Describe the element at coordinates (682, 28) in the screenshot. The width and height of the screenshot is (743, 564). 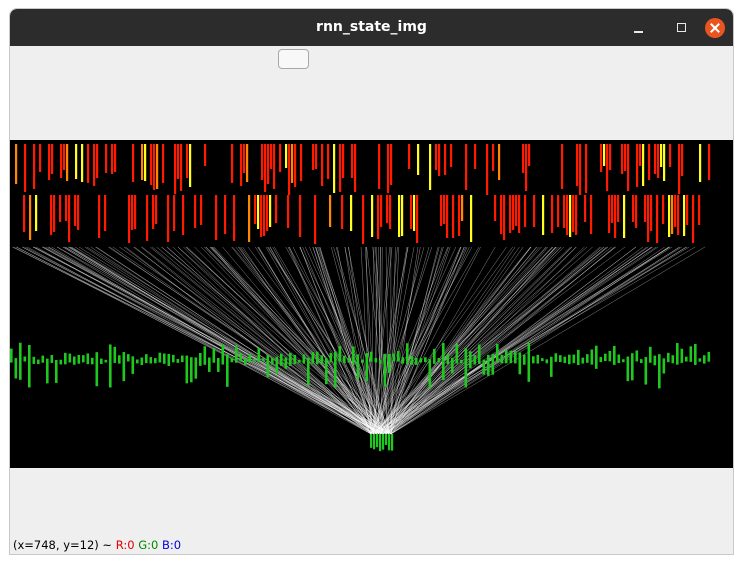
I see `maximize-icon` at that location.